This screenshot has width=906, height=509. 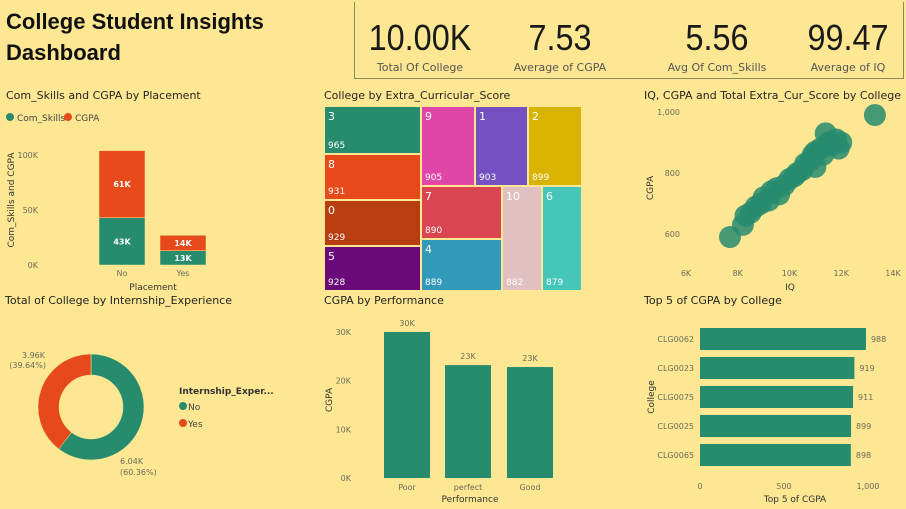 I want to click on treemap-cell: 8 931, so click(x=372, y=177).